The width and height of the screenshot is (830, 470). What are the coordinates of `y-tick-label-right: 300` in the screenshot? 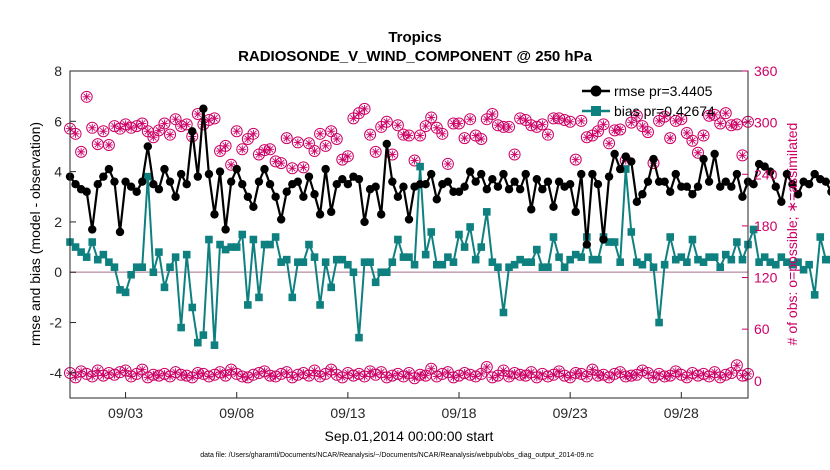 It's located at (766, 123).